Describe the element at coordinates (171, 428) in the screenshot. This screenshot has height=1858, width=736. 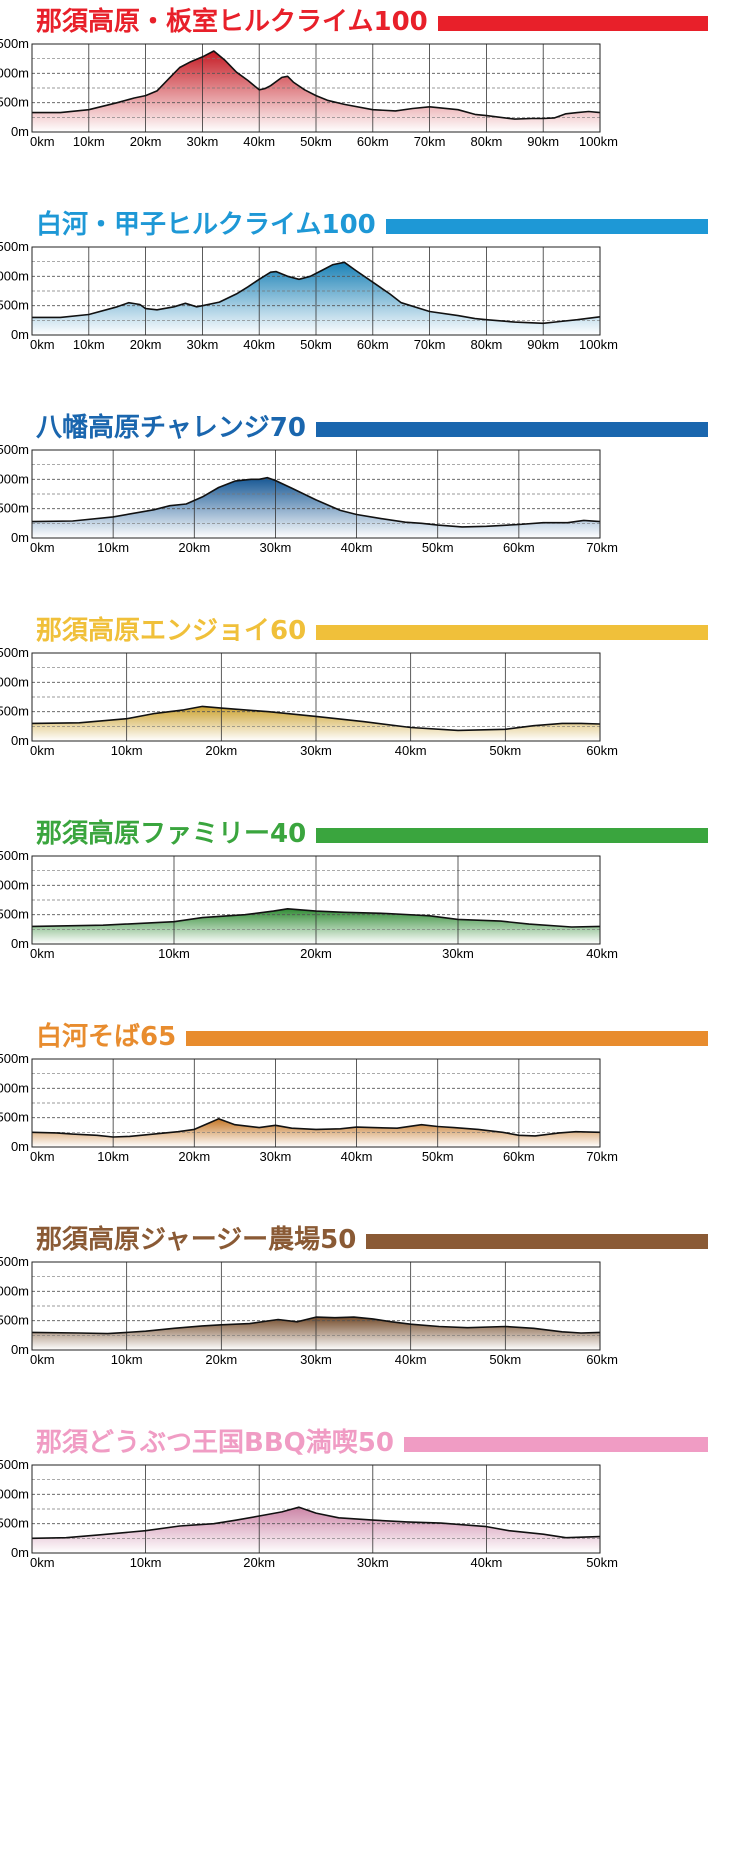
I see `chart-title: 八幡高原チャレンジ70` at that location.